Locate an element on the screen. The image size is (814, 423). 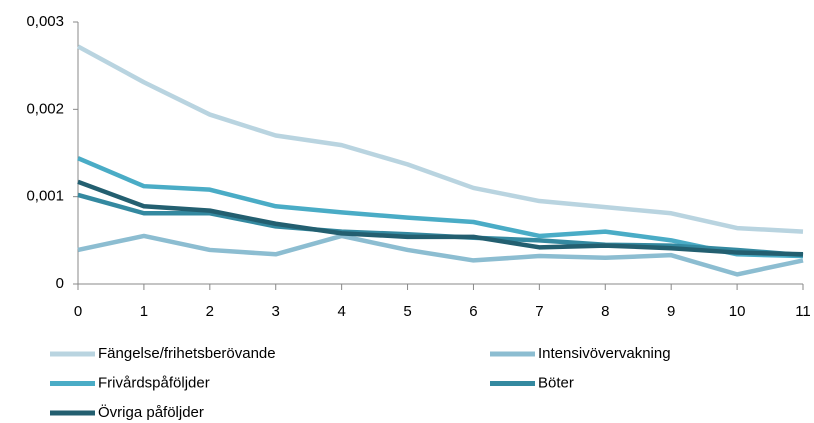
x-tick-label: 11 is located at coordinates (803, 311).